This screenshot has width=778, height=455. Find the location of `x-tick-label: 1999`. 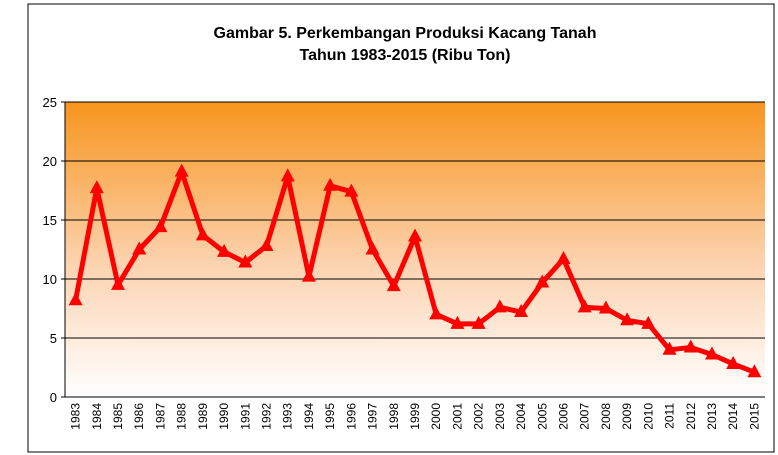

x-tick-label: 1999 is located at coordinates (415, 416).